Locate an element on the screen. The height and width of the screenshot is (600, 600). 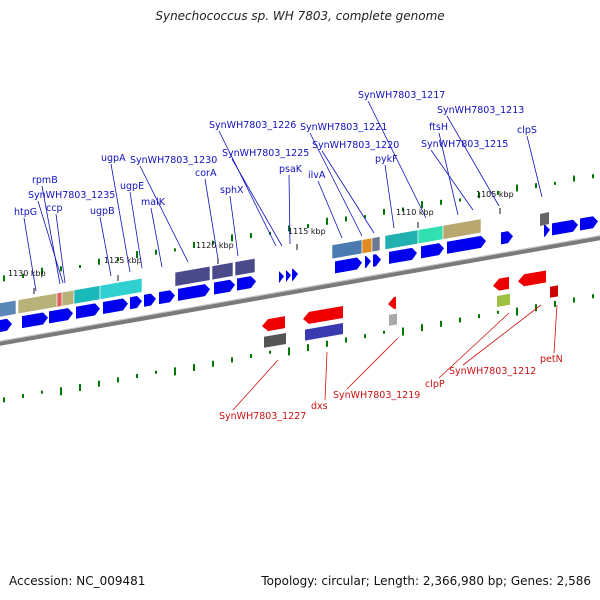
gene-label-ftsH: ftsH is located at coordinates (438, 127).